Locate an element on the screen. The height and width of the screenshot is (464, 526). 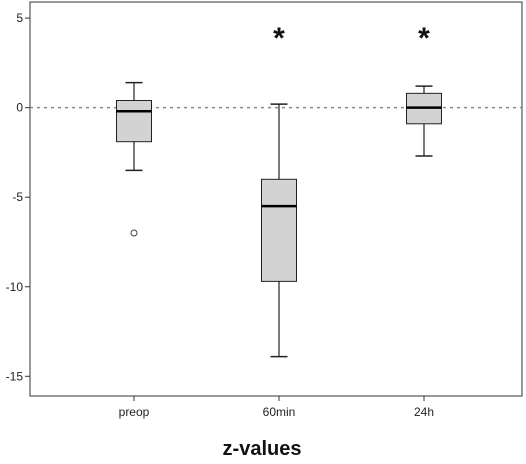
x-axis-title: z-values is located at coordinates (262, 449).